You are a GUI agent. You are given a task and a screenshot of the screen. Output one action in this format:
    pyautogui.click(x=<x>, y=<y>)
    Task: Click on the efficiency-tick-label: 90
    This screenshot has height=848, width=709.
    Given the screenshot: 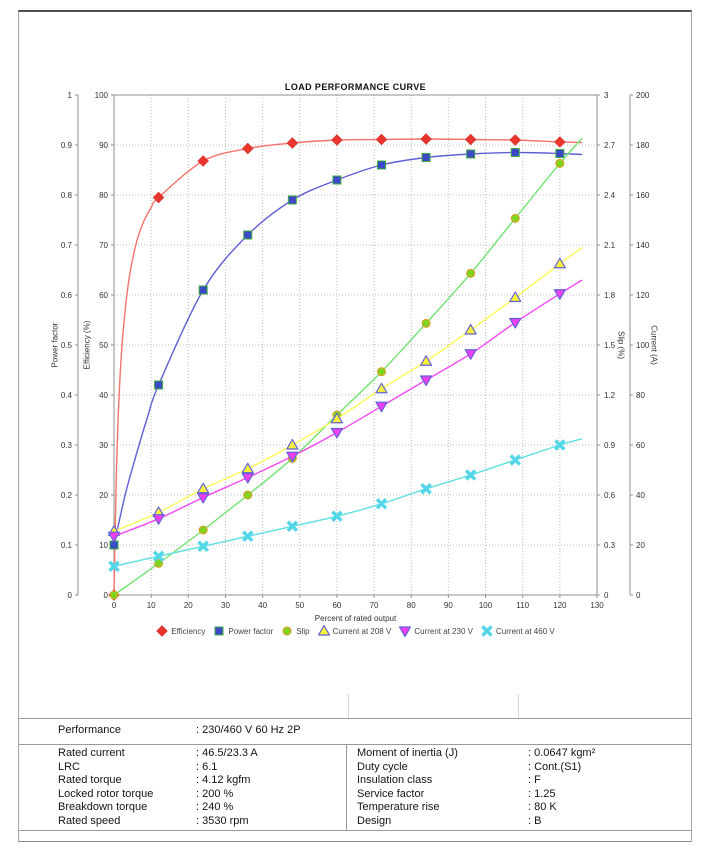 What is the action you would take?
    pyautogui.click(x=103, y=145)
    